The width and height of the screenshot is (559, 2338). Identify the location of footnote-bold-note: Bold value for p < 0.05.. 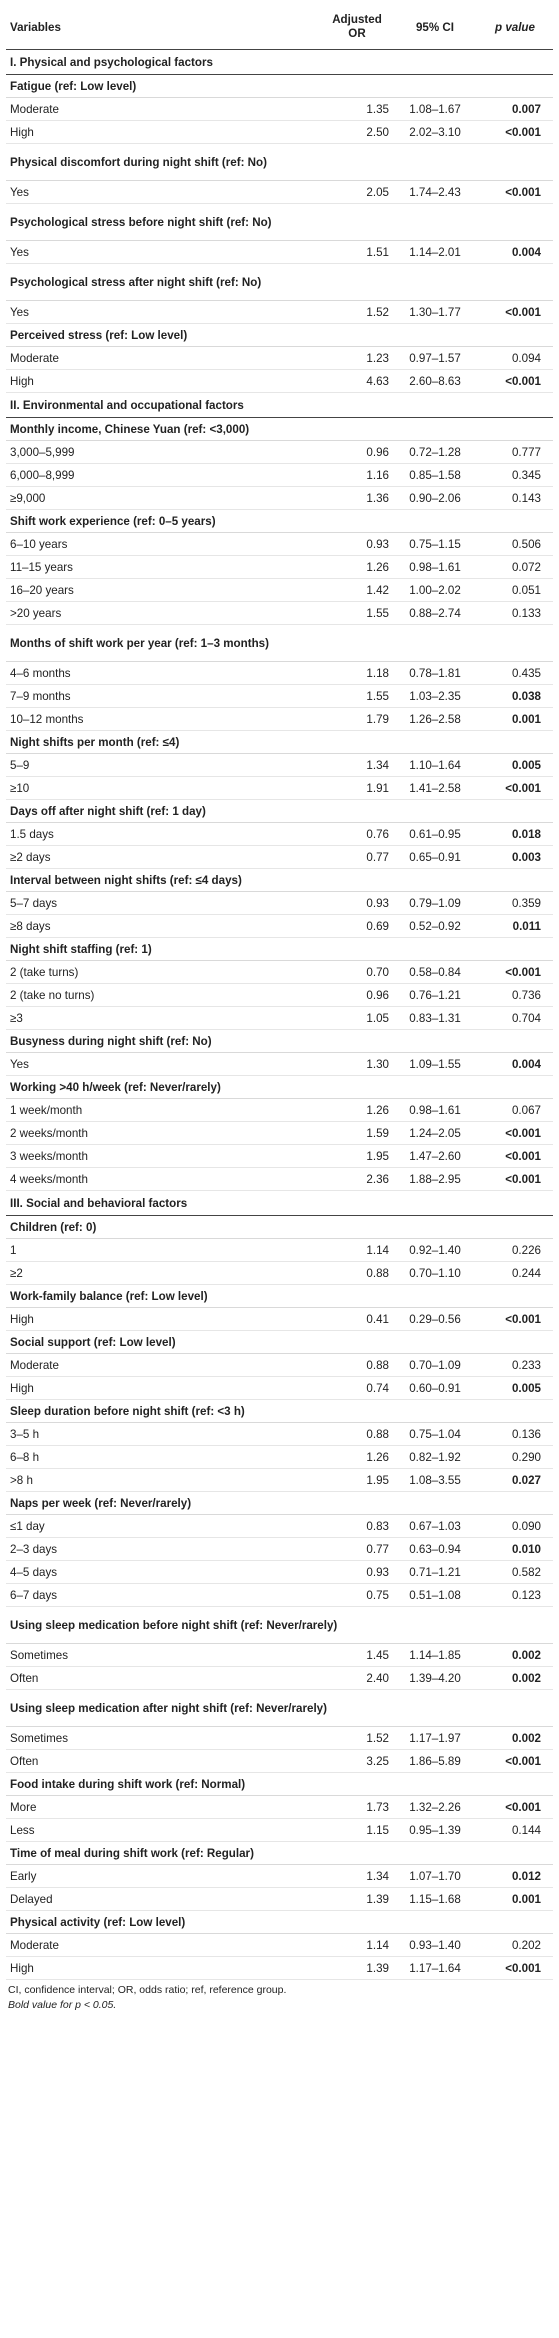
(280, 2005).